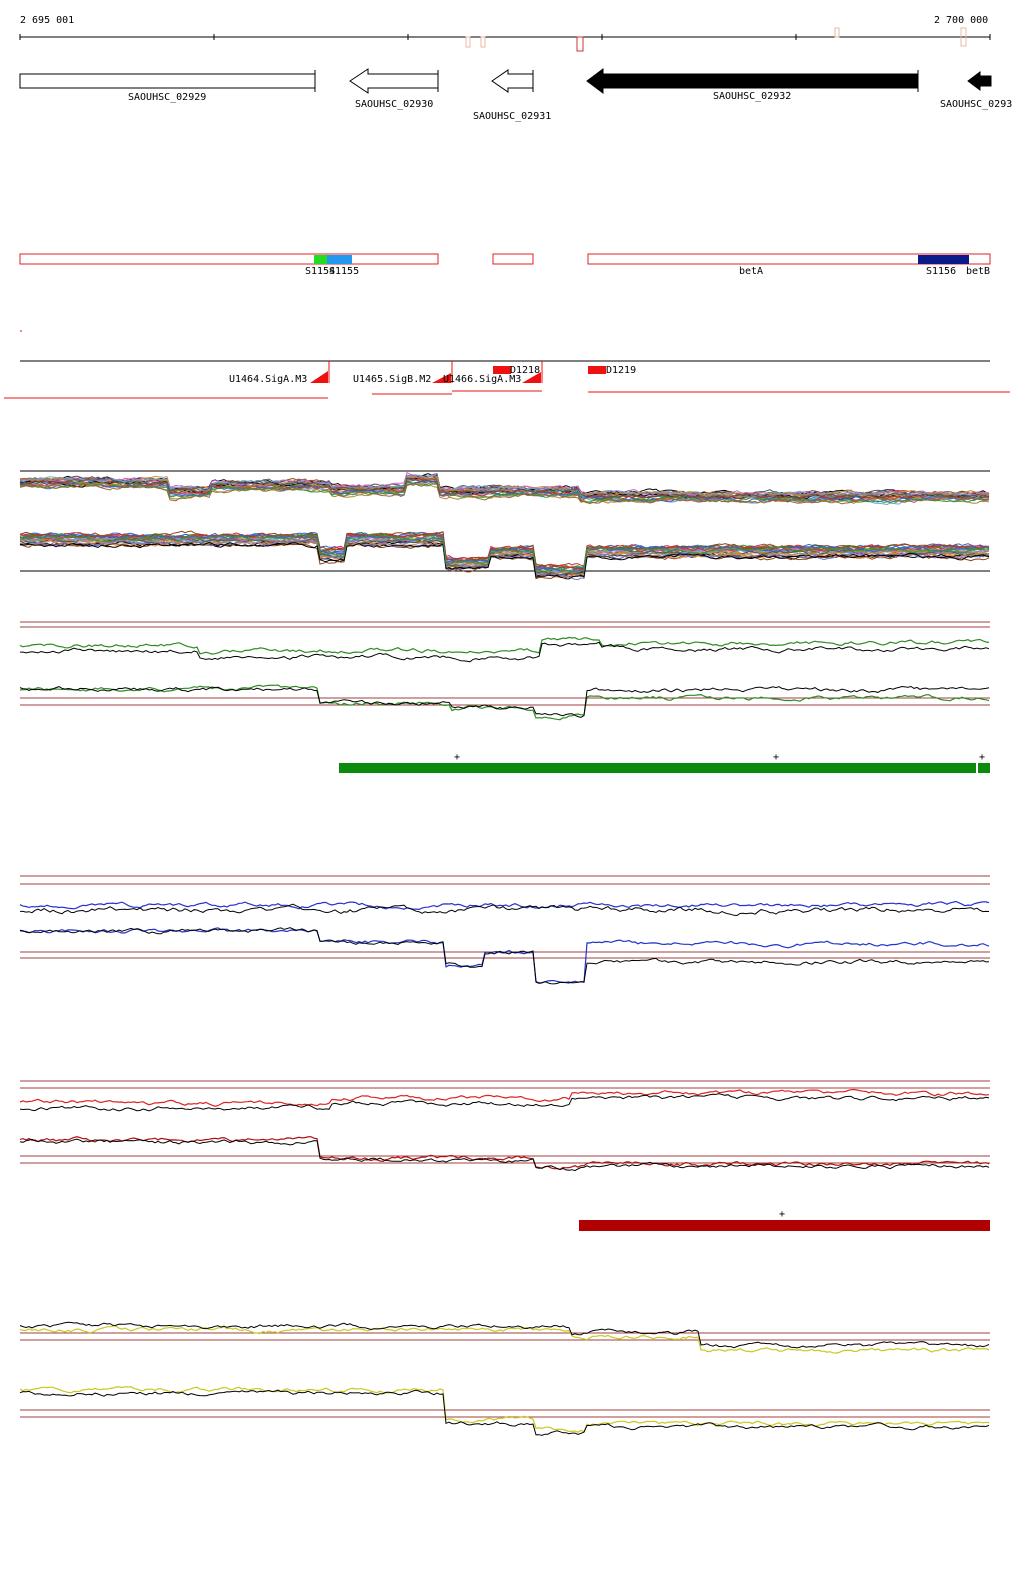 Image resolution: width=1024 pixels, height=1589 pixels. I want to click on yellow-condition-track, so click(504, 1378).